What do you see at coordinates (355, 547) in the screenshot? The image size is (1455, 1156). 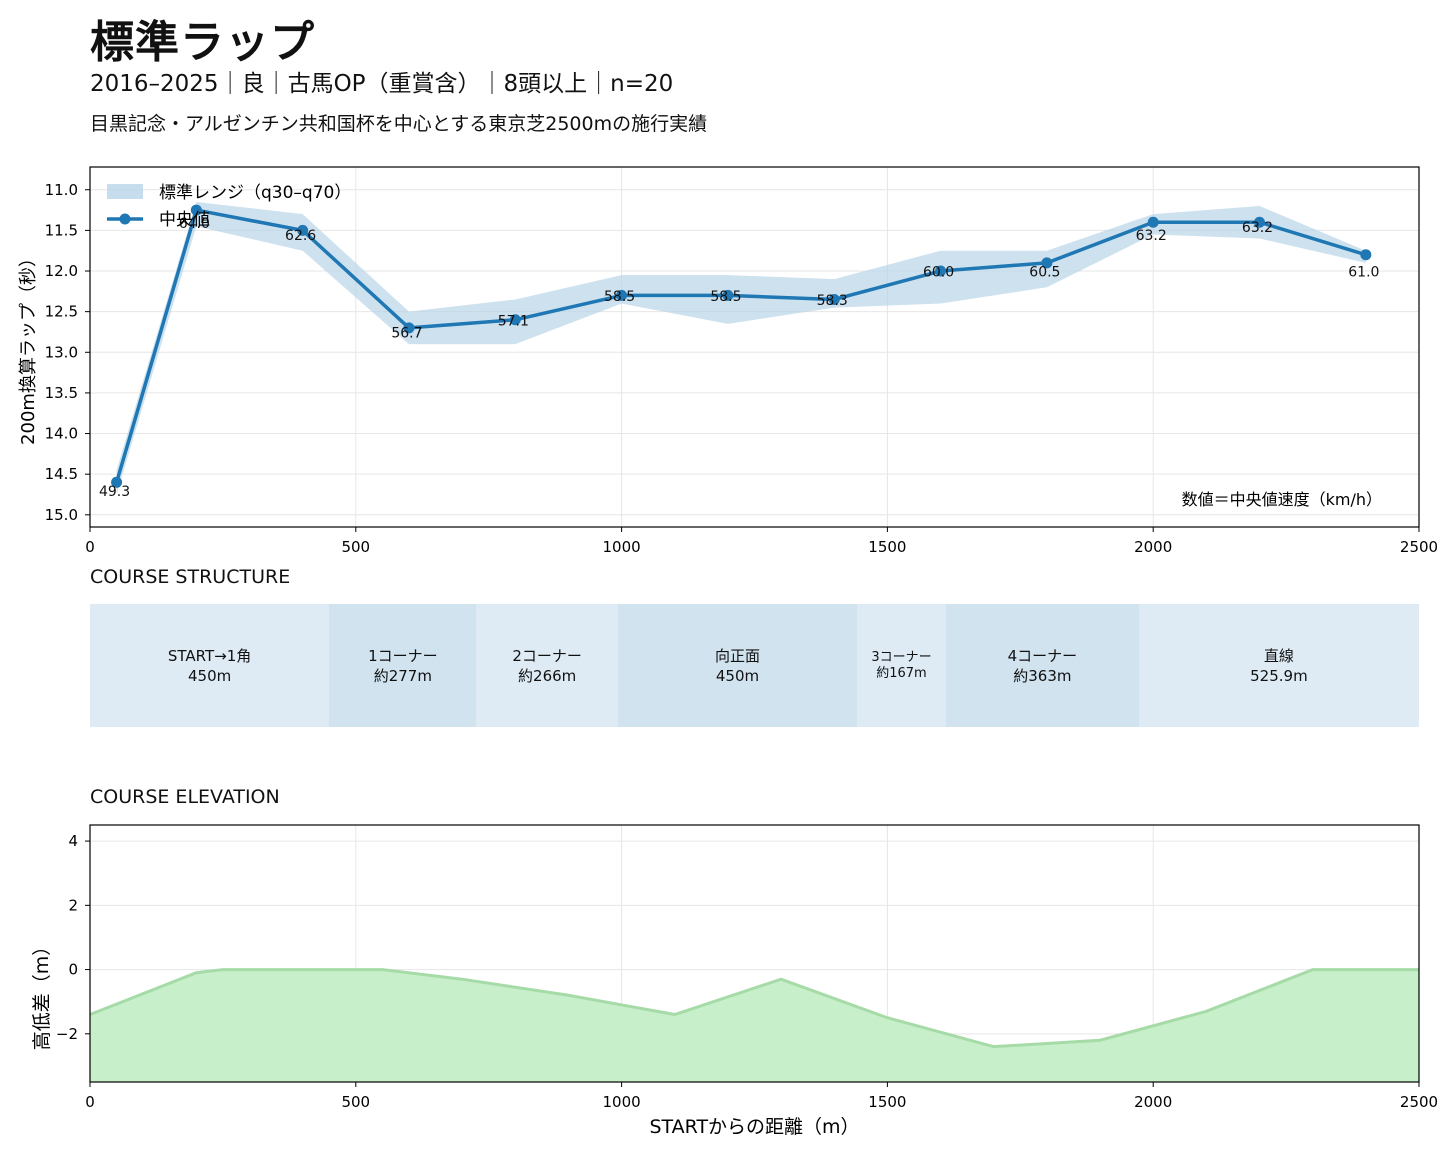 I see `lap-xtick-label: 500` at bounding box center [355, 547].